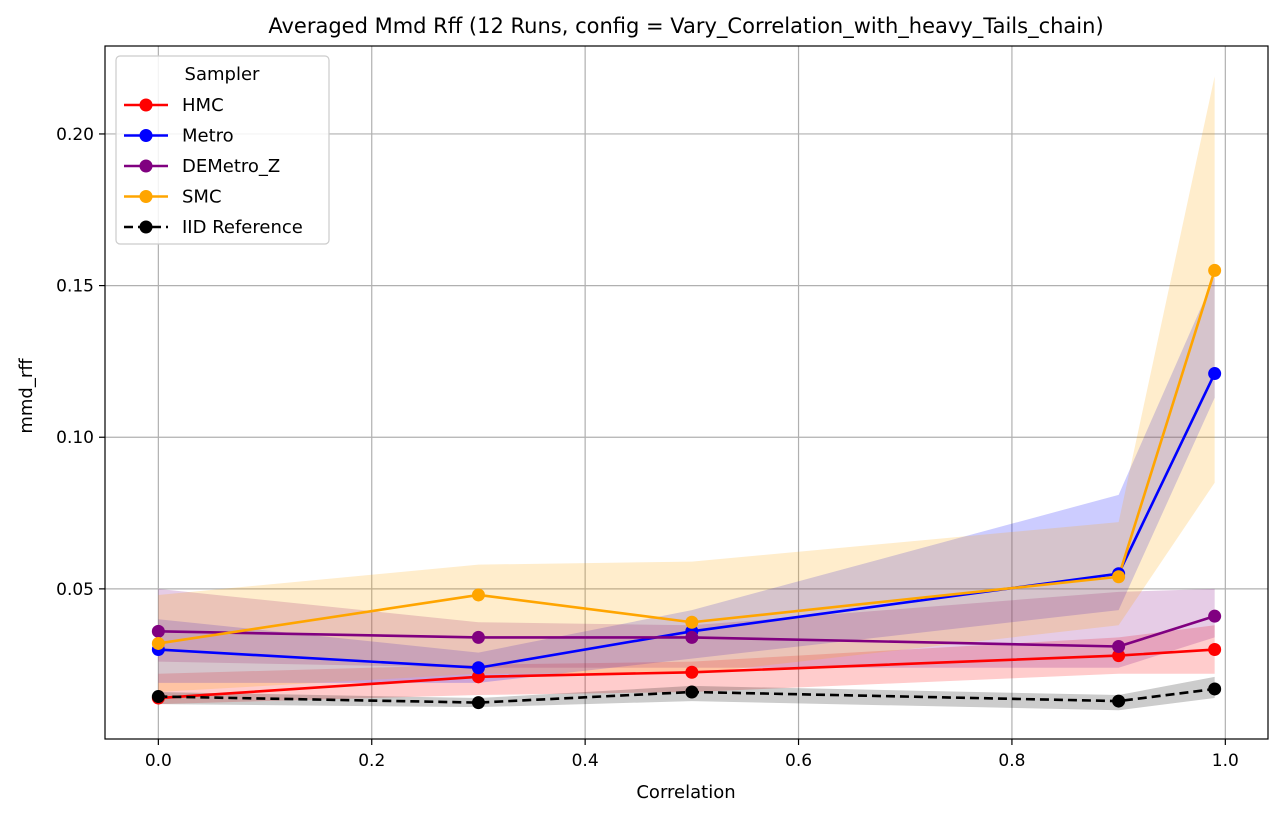 The height and width of the screenshot is (817, 1282). Describe the element at coordinates (146, 135) in the screenshot. I see `legend-marker-metro` at that location.